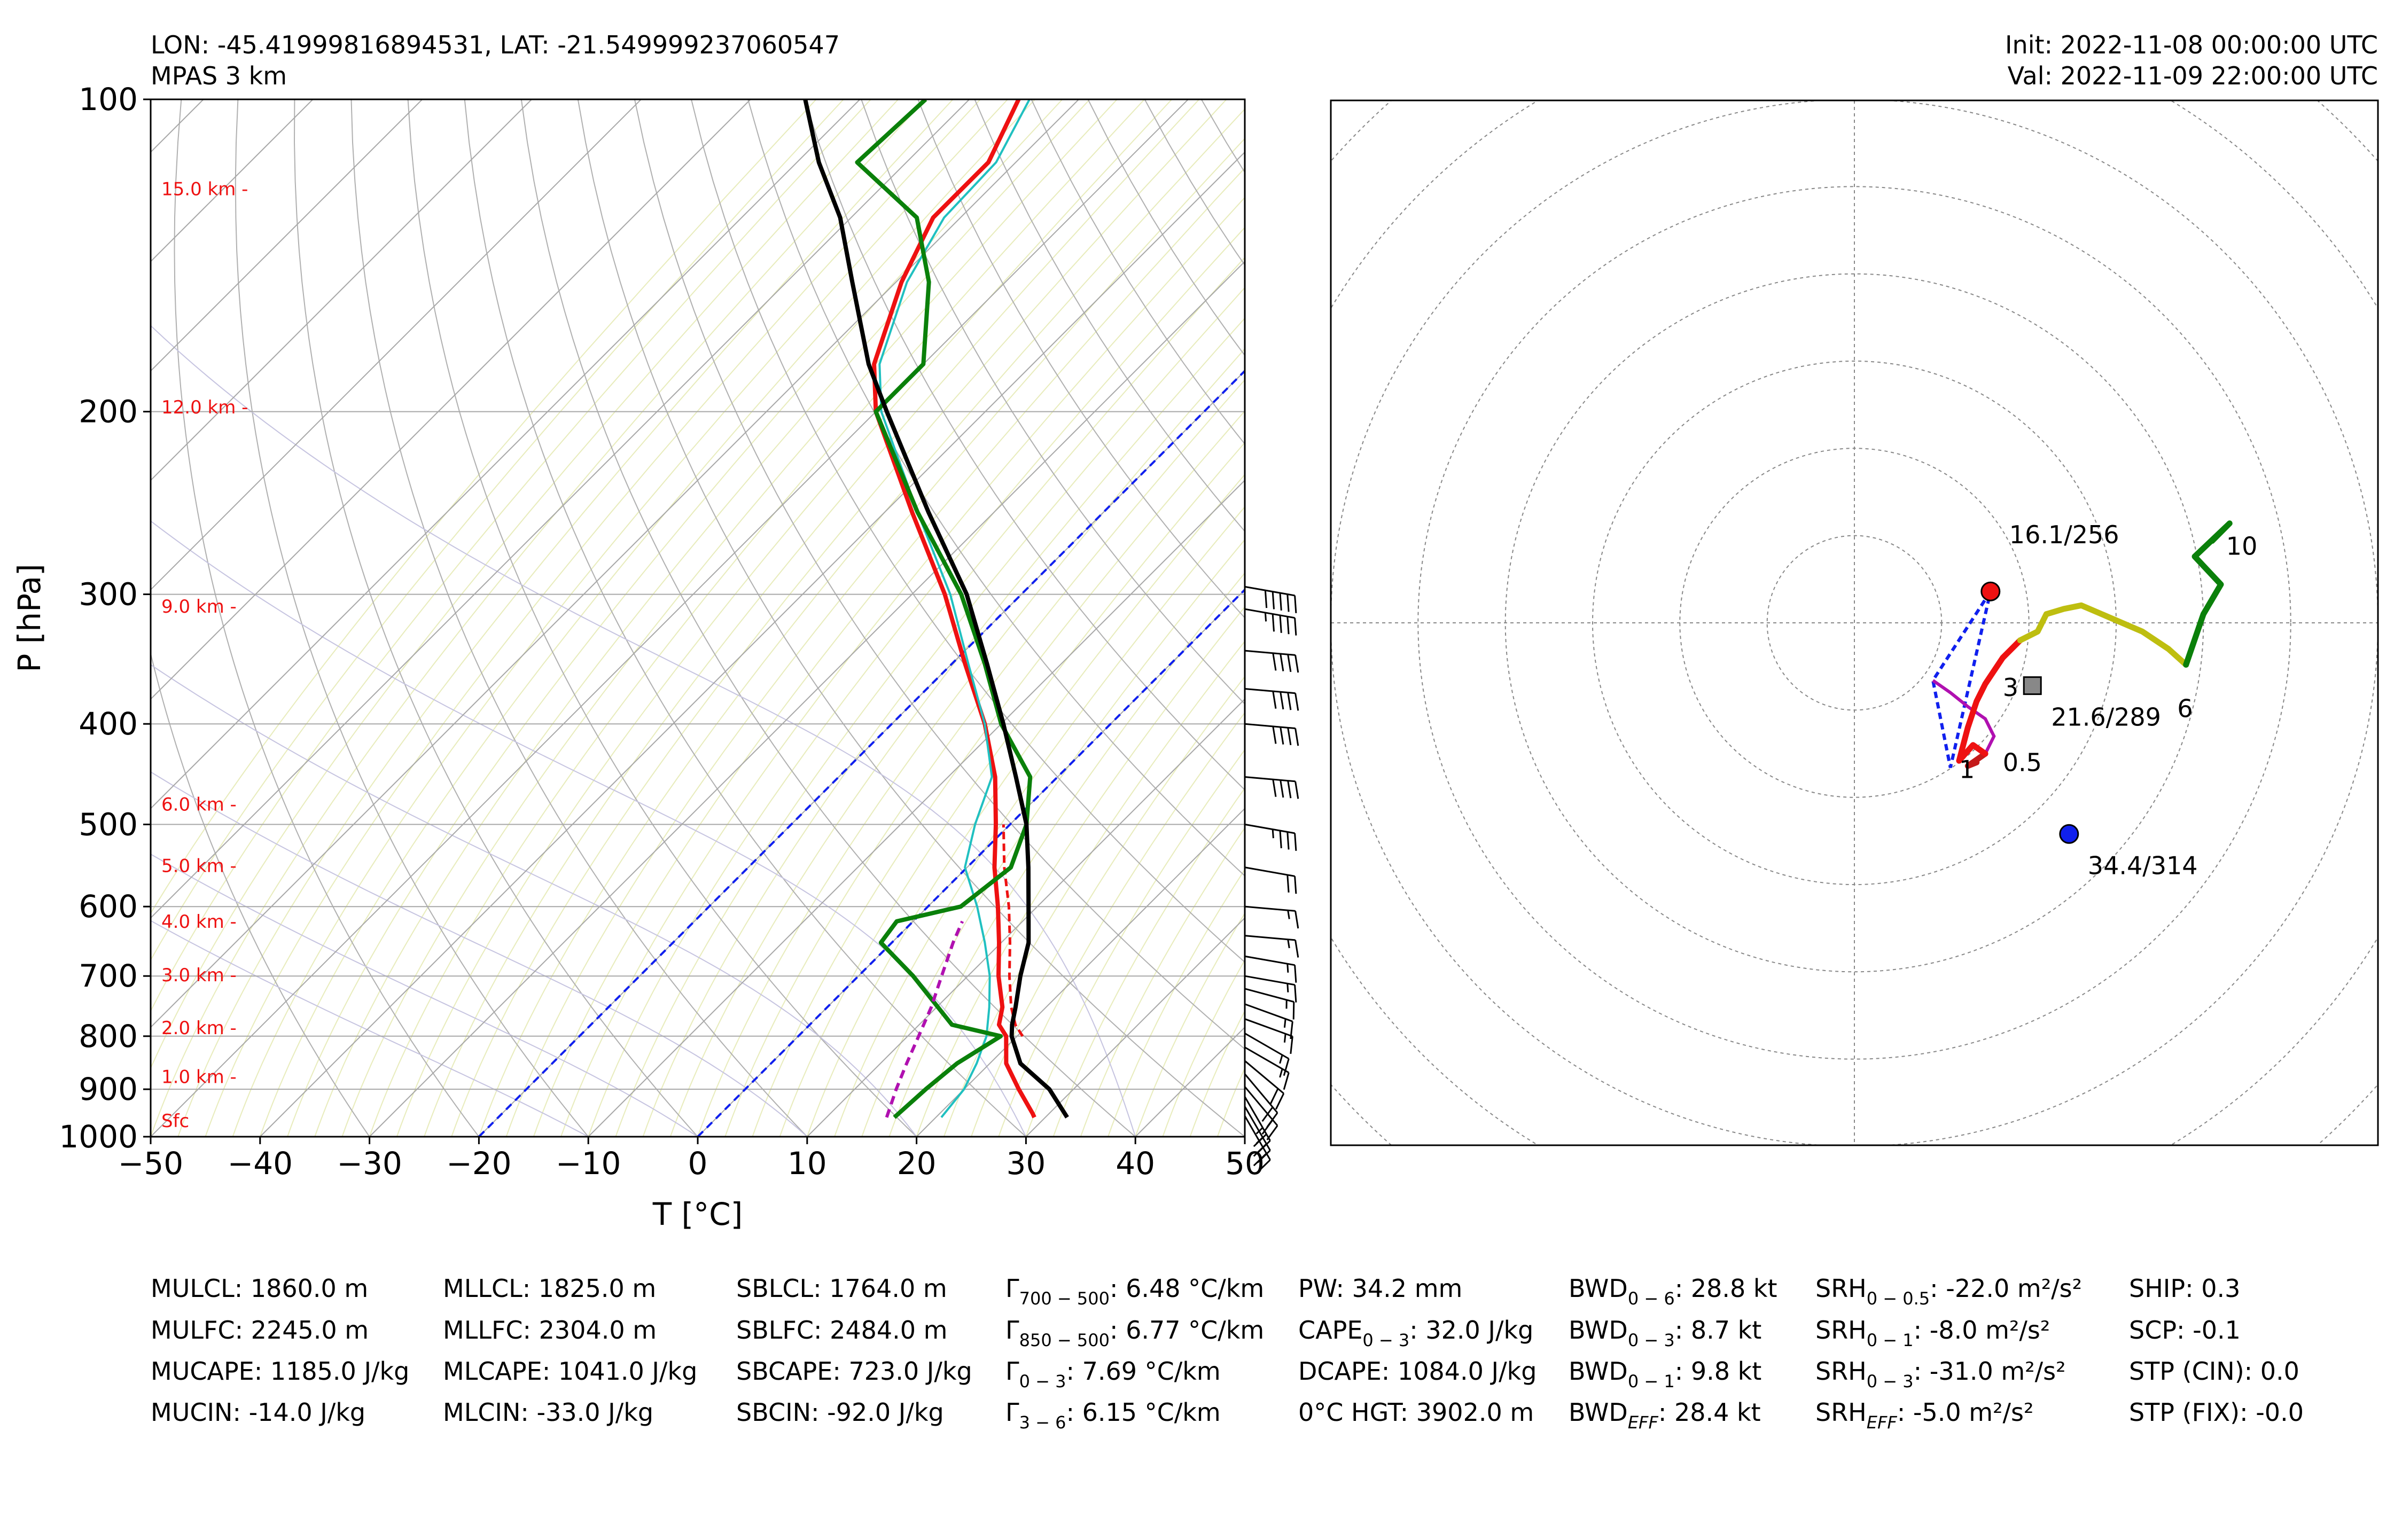 The width and height of the screenshot is (2402, 1540). What do you see at coordinates (2143, 865) in the screenshot?
I see `hodograph-marker-label: 34.4/314` at bounding box center [2143, 865].